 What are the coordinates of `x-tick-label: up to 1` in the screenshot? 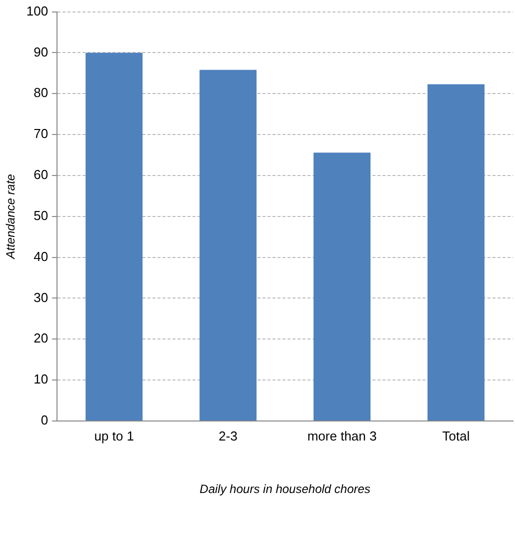 It's located at (114, 436).